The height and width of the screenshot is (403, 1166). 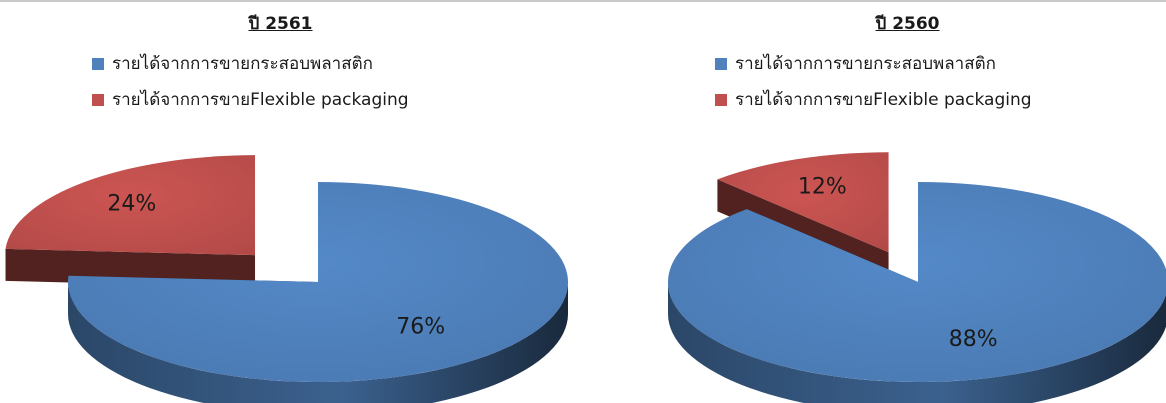 I want to click on pie-slice, so click(x=130, y=221).